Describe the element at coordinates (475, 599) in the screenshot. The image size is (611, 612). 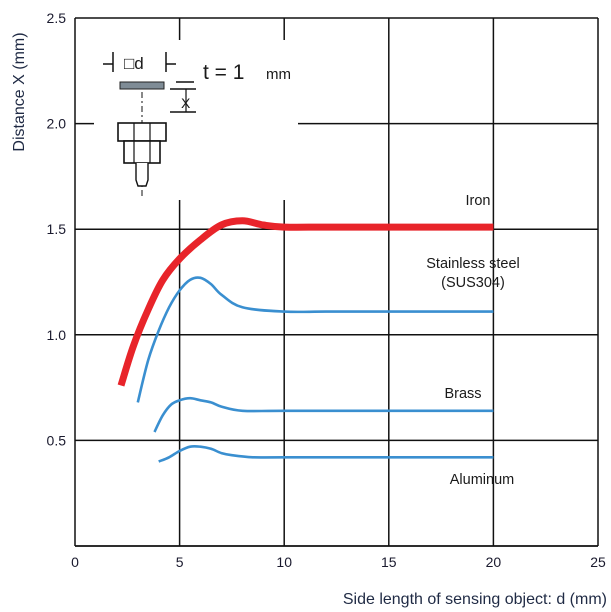
I see `x-axis-title: Side length of sensing object: d (mm)` at that location.